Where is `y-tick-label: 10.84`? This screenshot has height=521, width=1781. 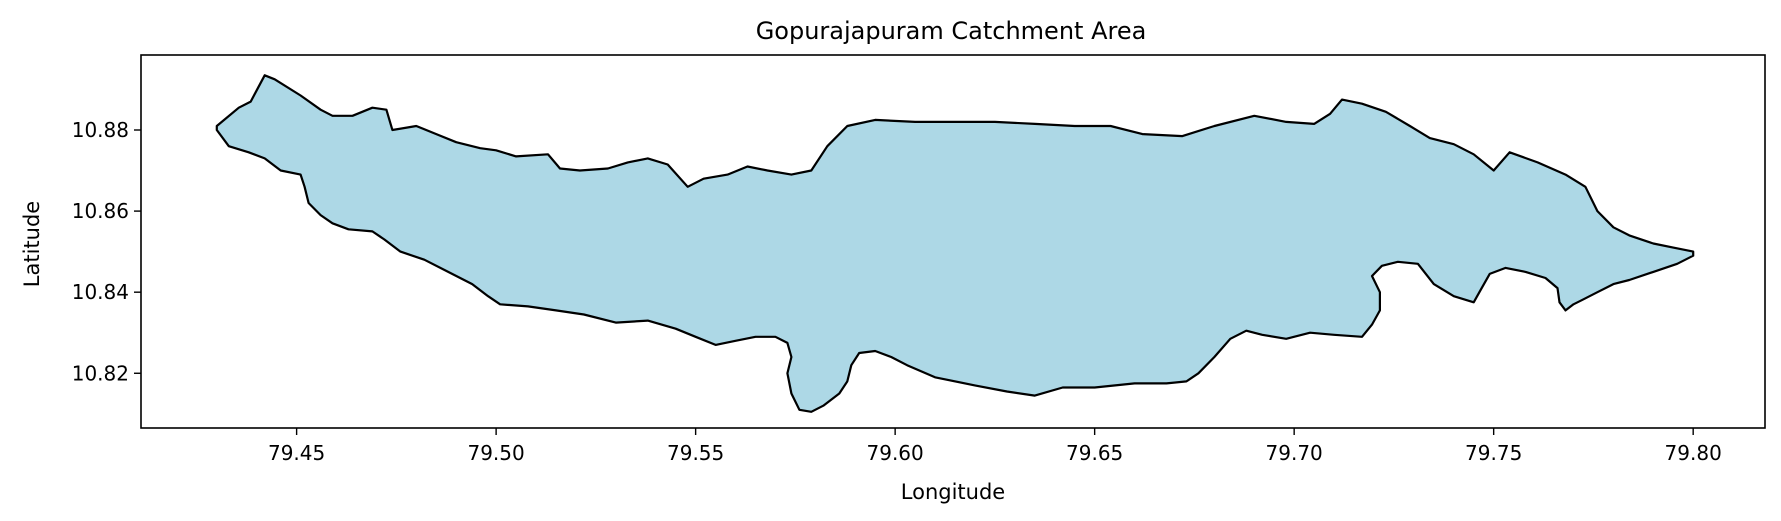
y-tick-label: 10.84 is located at coordinates (100, 292).